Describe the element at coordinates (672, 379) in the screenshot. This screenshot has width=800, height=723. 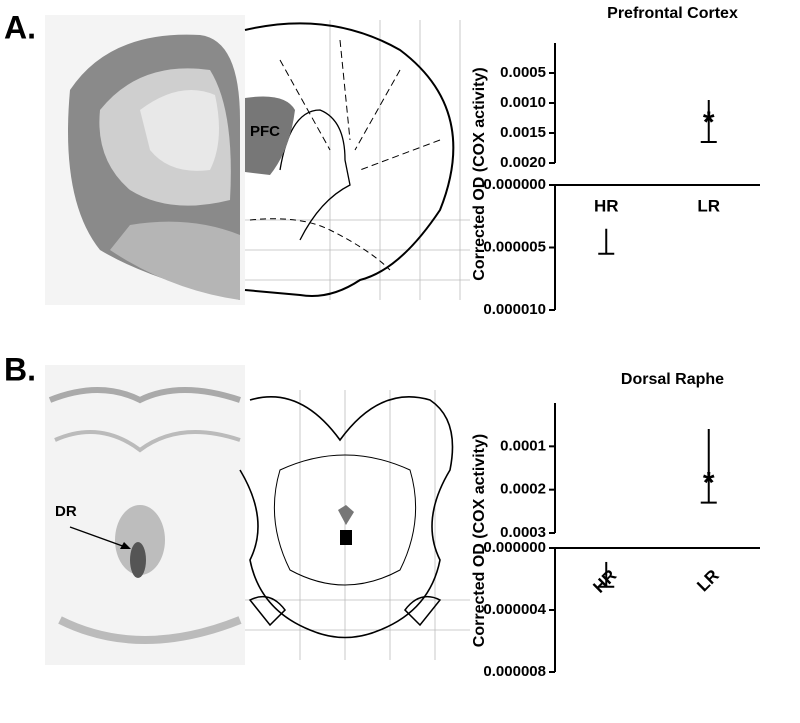
I see `chart-title: Dorsal Raphe` at that location.